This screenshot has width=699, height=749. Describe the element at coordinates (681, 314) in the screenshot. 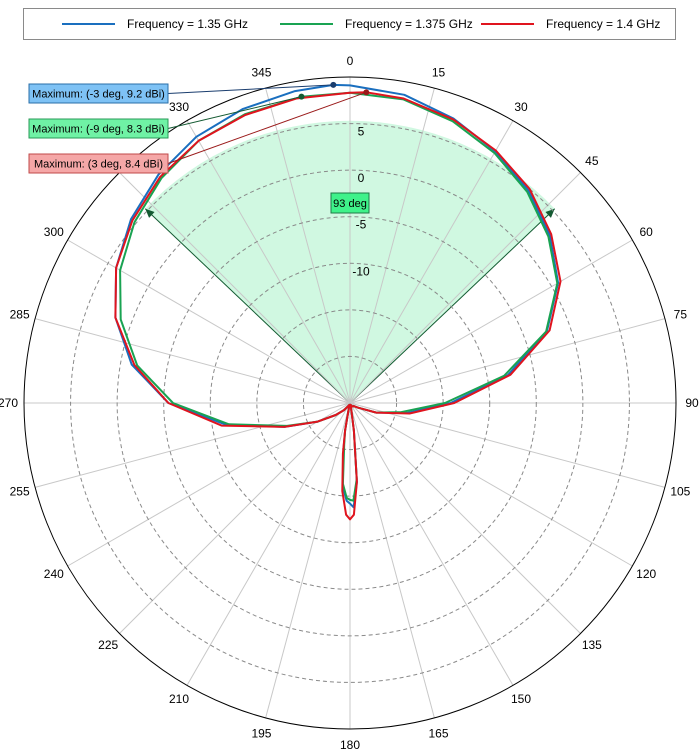

I see `angle-tick-75: 75` at that location.